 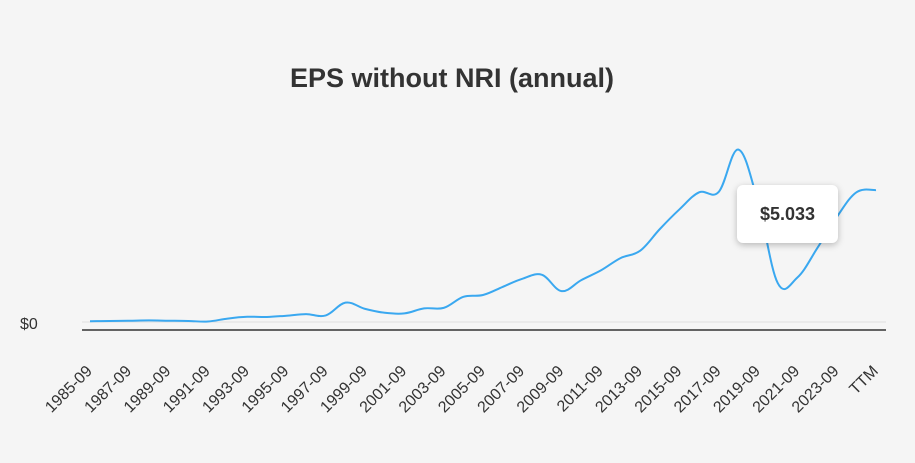 I want to click on value-tooltip: $5.033, so click(x=787, y=214).